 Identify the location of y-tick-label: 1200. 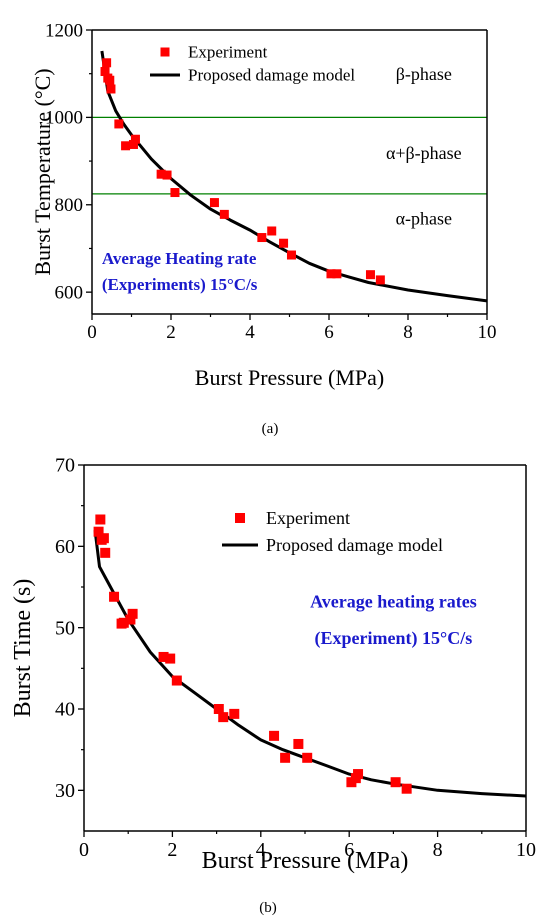
(64, 30).